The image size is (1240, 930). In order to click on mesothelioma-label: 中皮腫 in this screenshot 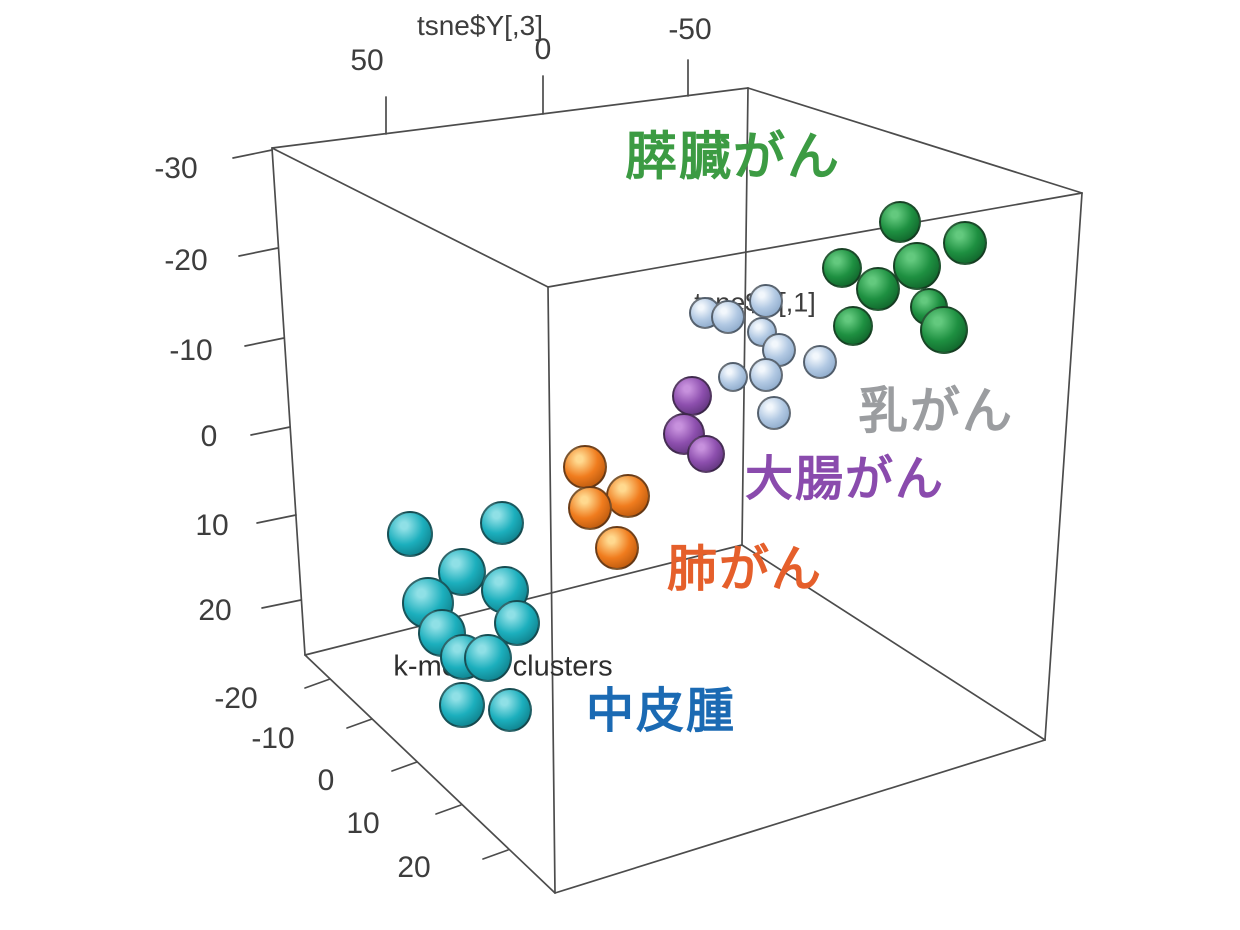, I will do `click(661, 711)`.